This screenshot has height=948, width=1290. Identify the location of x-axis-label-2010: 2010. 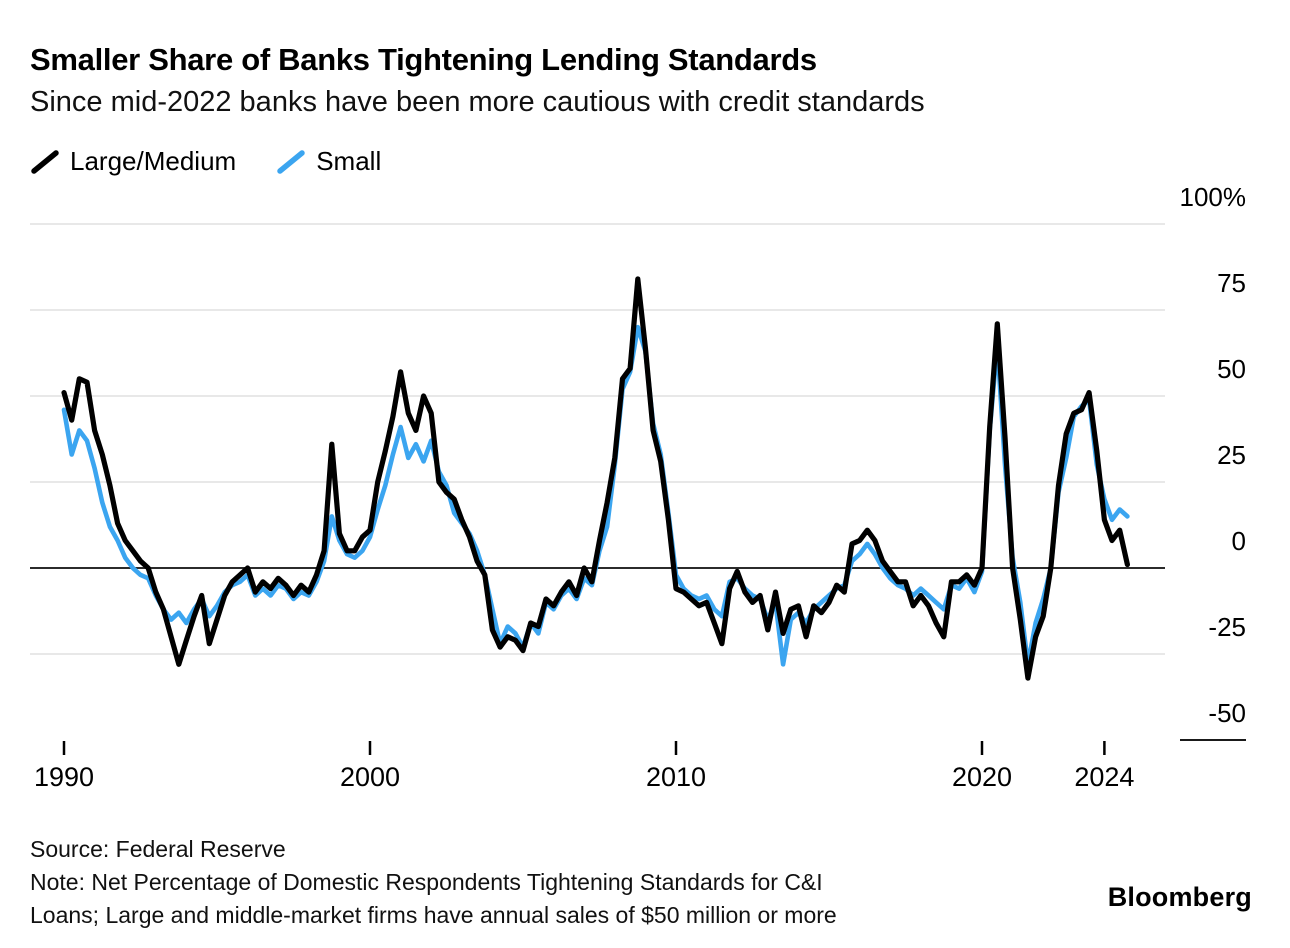
(676, 777).